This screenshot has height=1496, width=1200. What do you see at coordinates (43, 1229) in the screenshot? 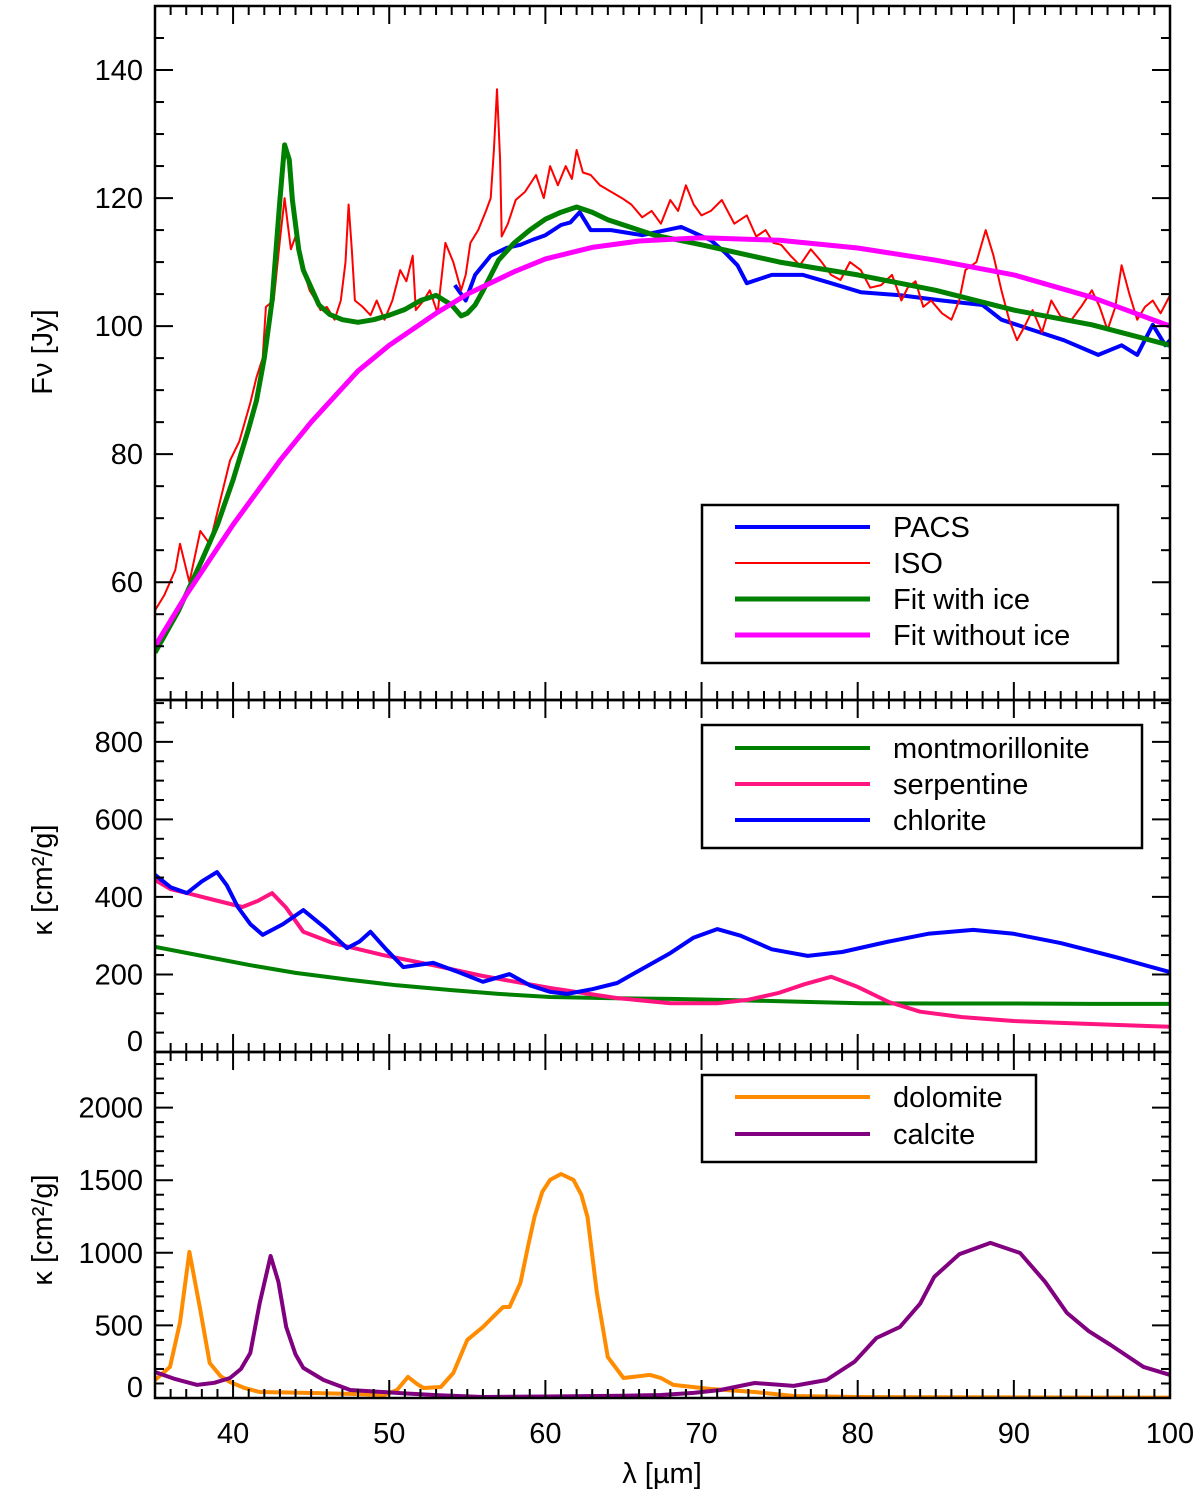
I see `ylabel-bottom: κ [cm²/g]` at bounding box center [43, 1229].